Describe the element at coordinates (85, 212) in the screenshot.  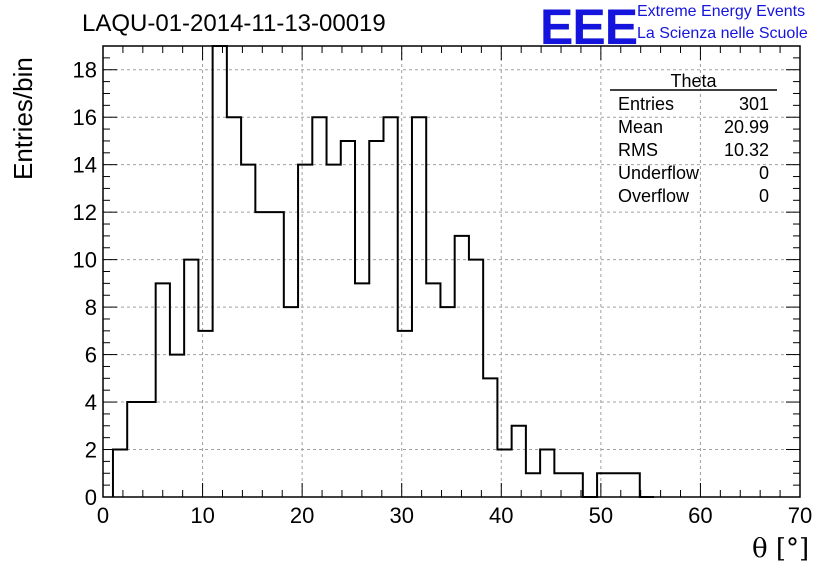
I see `y-tick-label: 12` at that location.